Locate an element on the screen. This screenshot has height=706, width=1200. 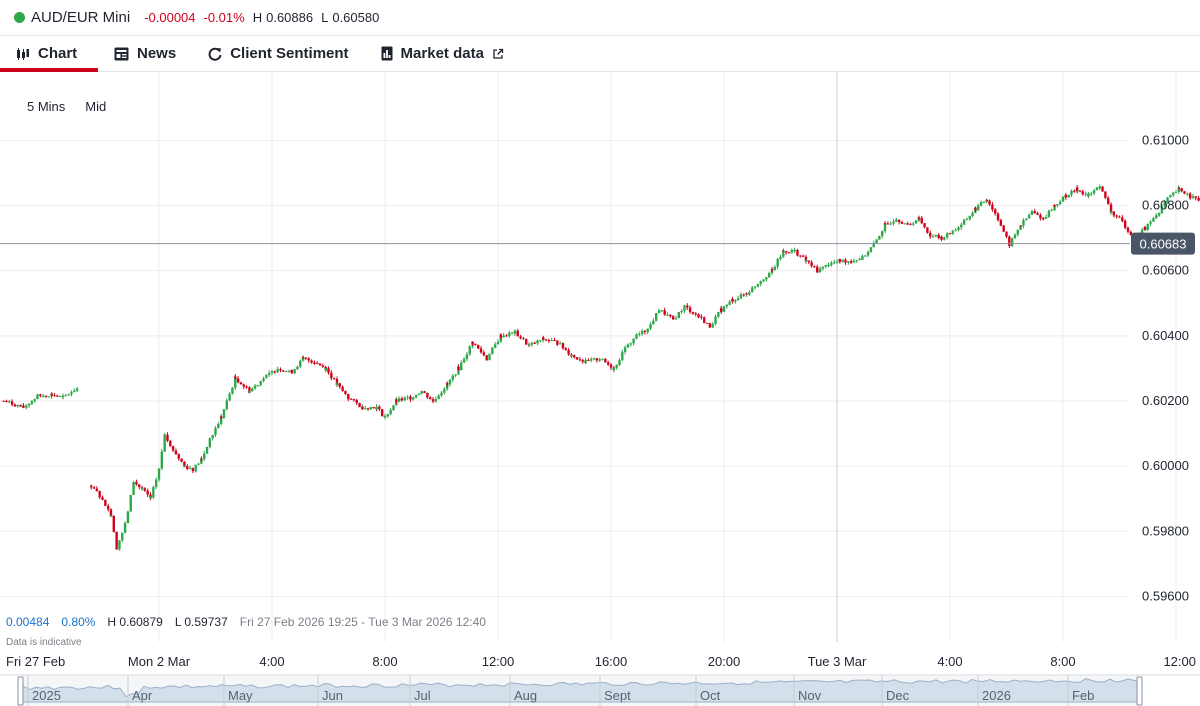
current-price-value: 0.60683 is located at coordinates (1163, 244).